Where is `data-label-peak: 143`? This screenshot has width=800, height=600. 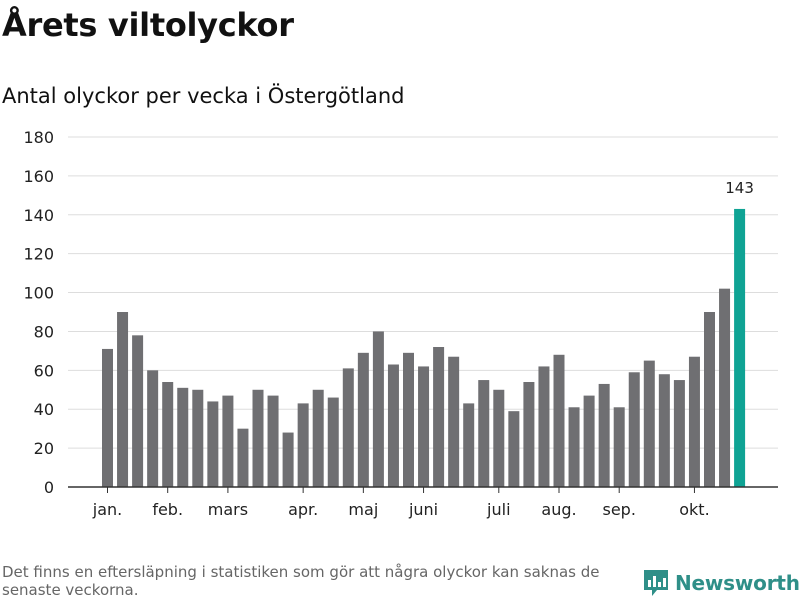 data-label-peak: 143 is located at coordinates (739, 188).